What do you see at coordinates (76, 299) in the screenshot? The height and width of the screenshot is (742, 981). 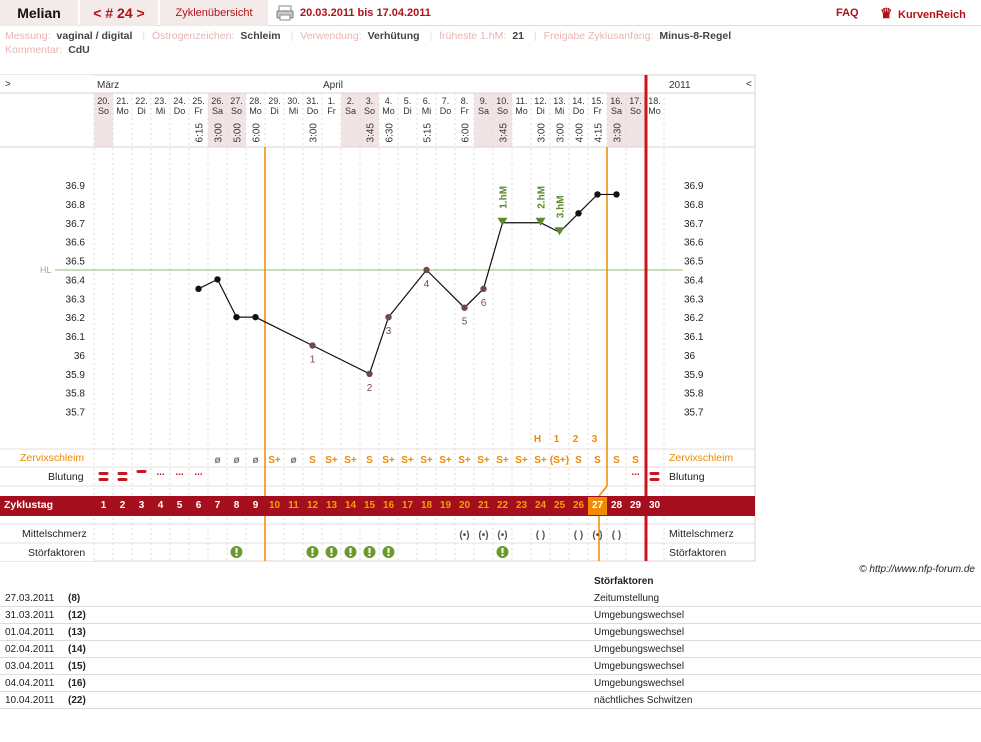 I see `y-tick-left: 36.3` at bounding box center [76, 299].